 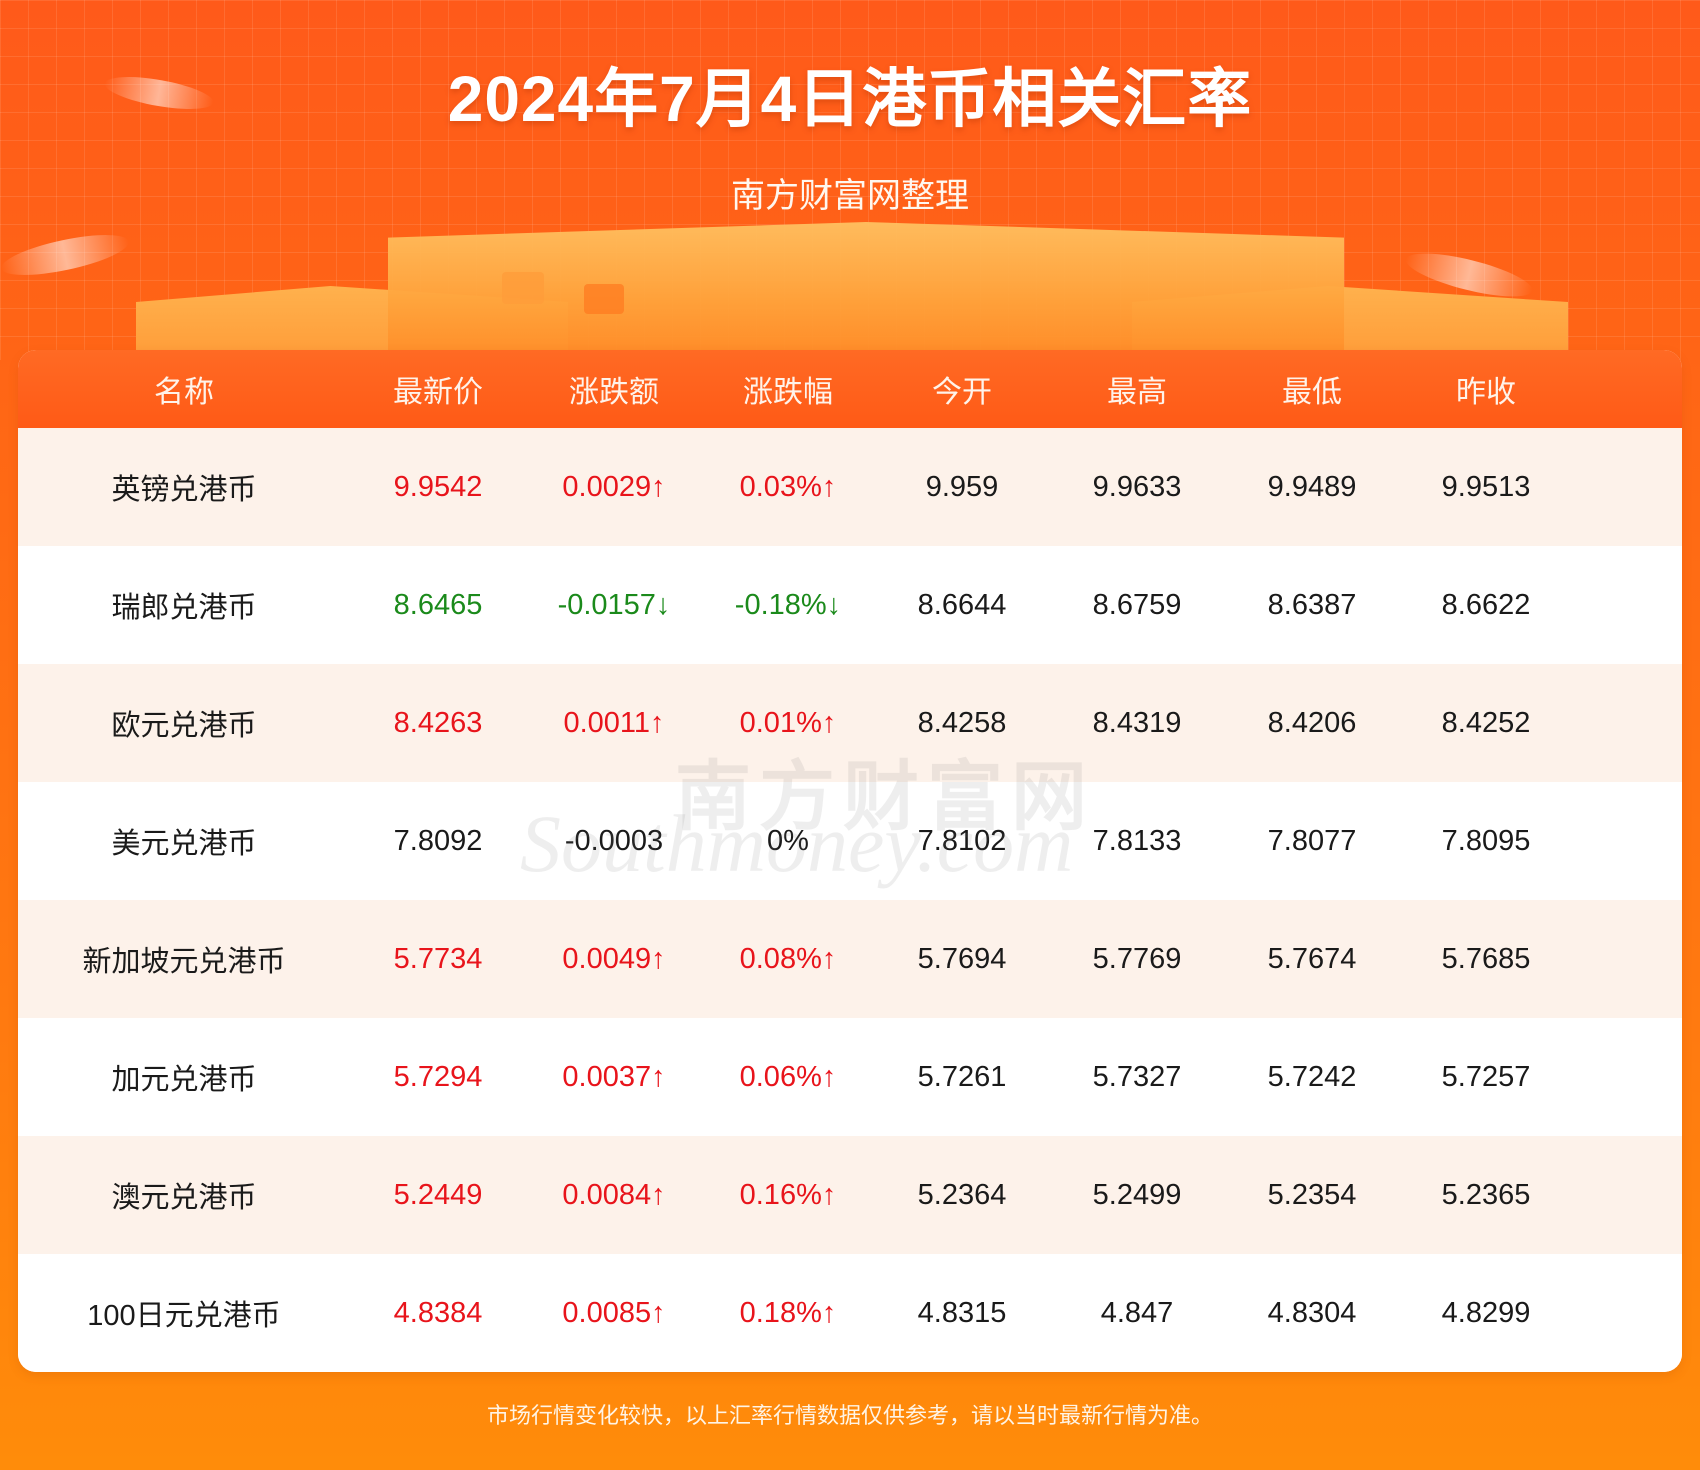 What do you see at coordinates (850, 99) in the screenshot?
I see `page-title: 2024年7月4日港币相关汇率` at bounding box center [850, 99].